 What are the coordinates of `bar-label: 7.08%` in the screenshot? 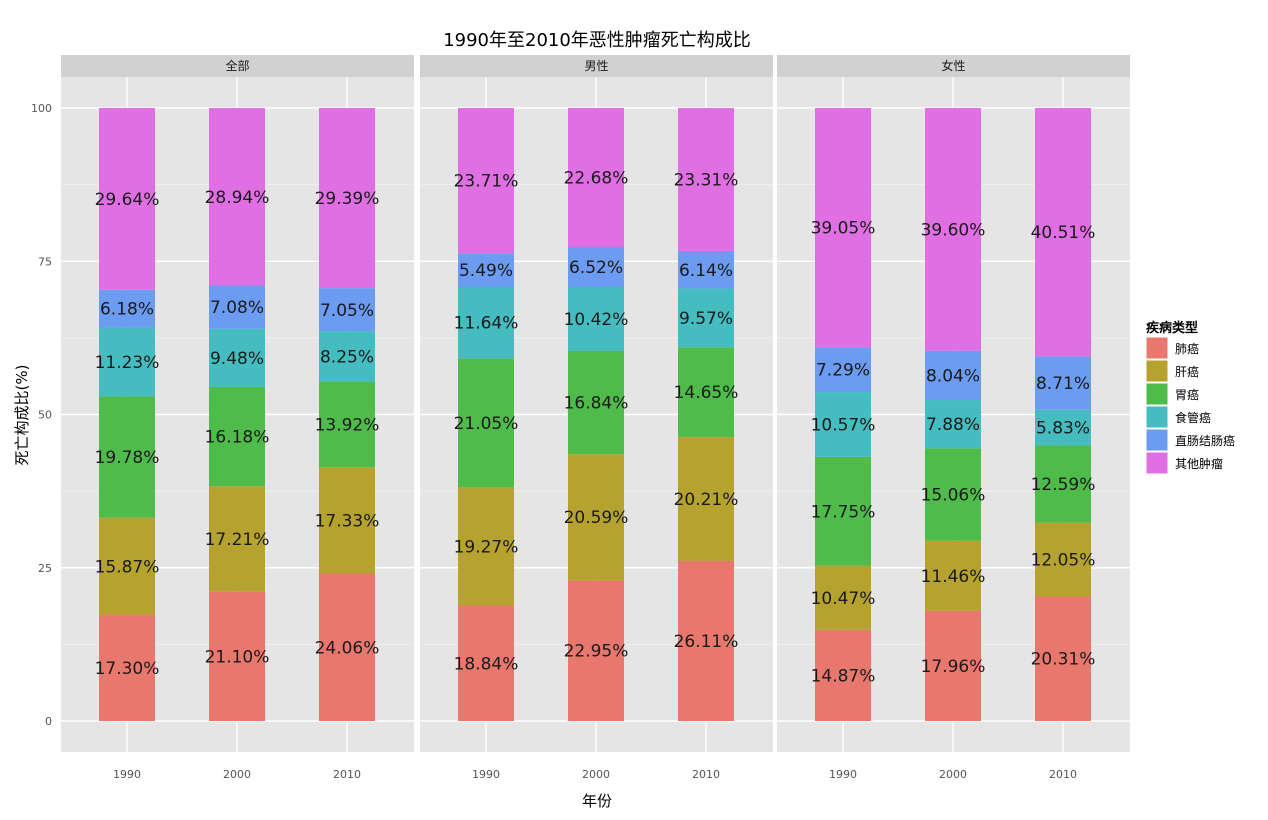 It's located at (237, 308).